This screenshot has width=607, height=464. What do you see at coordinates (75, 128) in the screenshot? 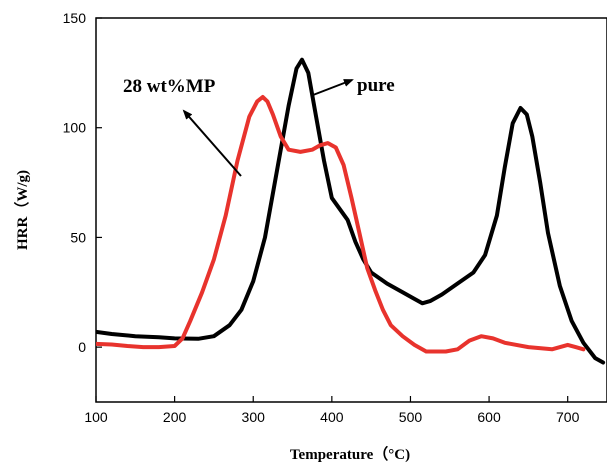
I see `y-tick-label: 100` at bounding box center [75, 128].